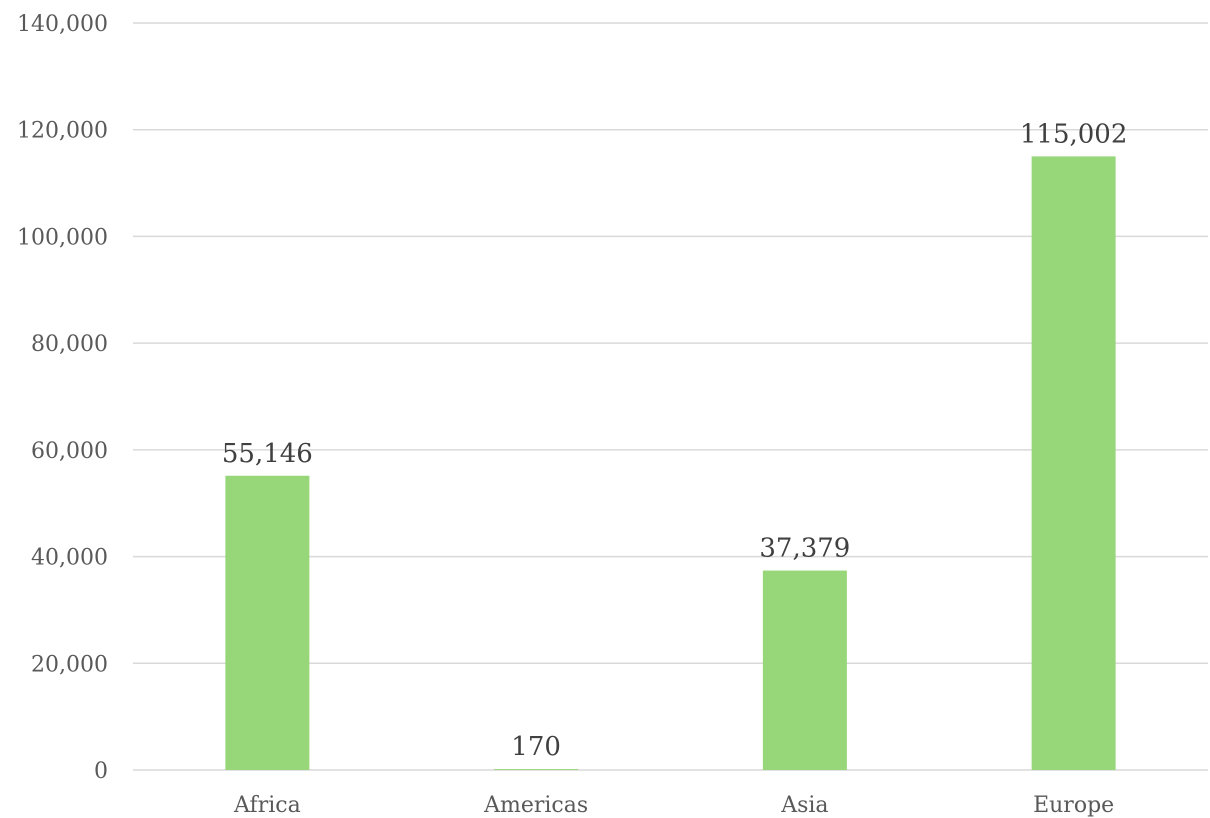 The height and width of the screenshot is (818, 1210). What do you see at coordinates (101, 771) in the screenshot?
I see `y-tick-label: 0` at bounding box center [101, 771].